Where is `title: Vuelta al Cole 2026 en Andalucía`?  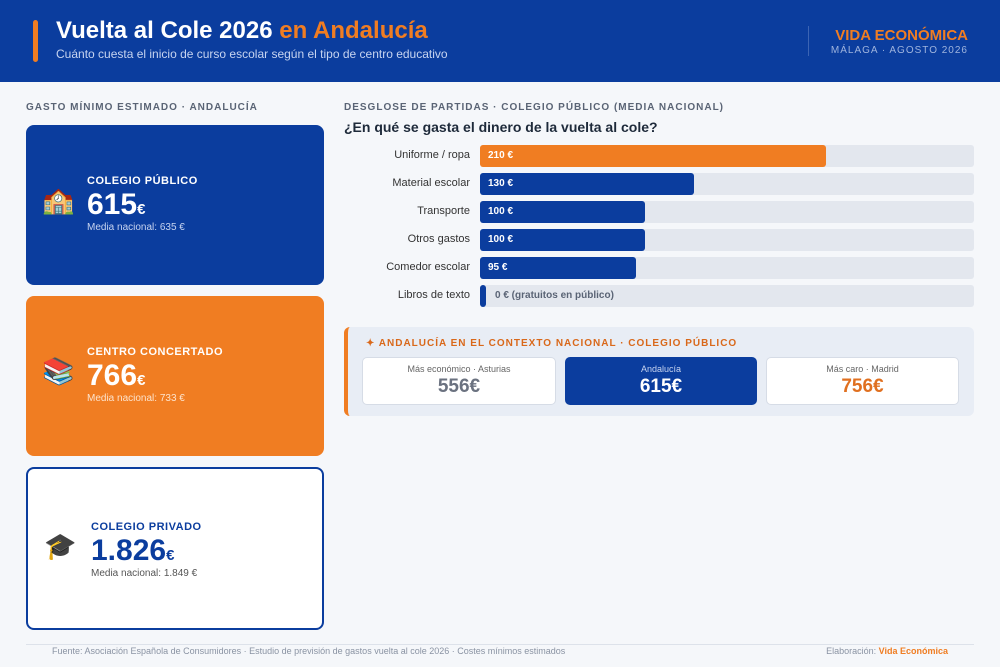 title: Vuelta al Cole 2026 en Andalucía is located at coordinates (242, 31).